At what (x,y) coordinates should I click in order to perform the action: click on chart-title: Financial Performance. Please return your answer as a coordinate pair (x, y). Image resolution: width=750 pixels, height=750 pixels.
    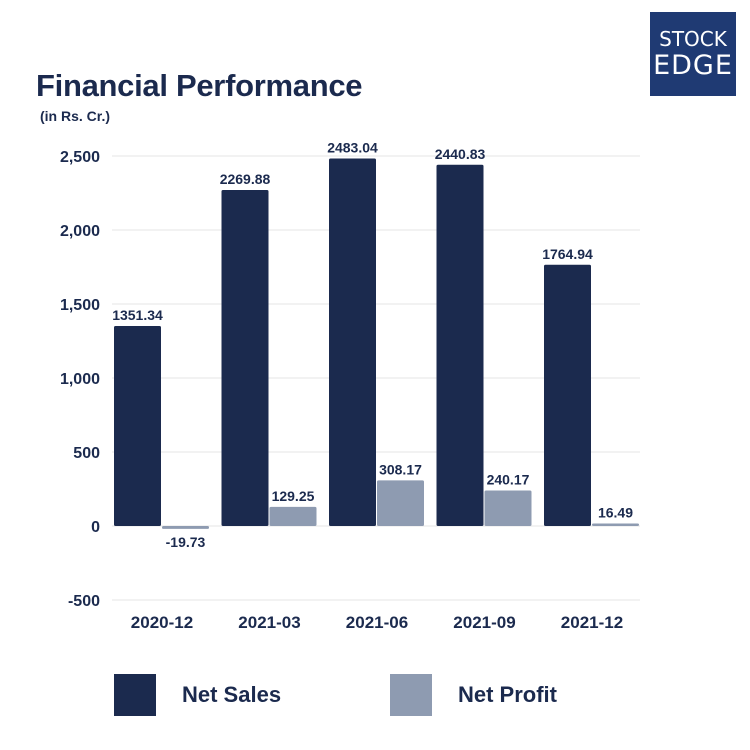
    Looking at the image, I should click on (199, 85).